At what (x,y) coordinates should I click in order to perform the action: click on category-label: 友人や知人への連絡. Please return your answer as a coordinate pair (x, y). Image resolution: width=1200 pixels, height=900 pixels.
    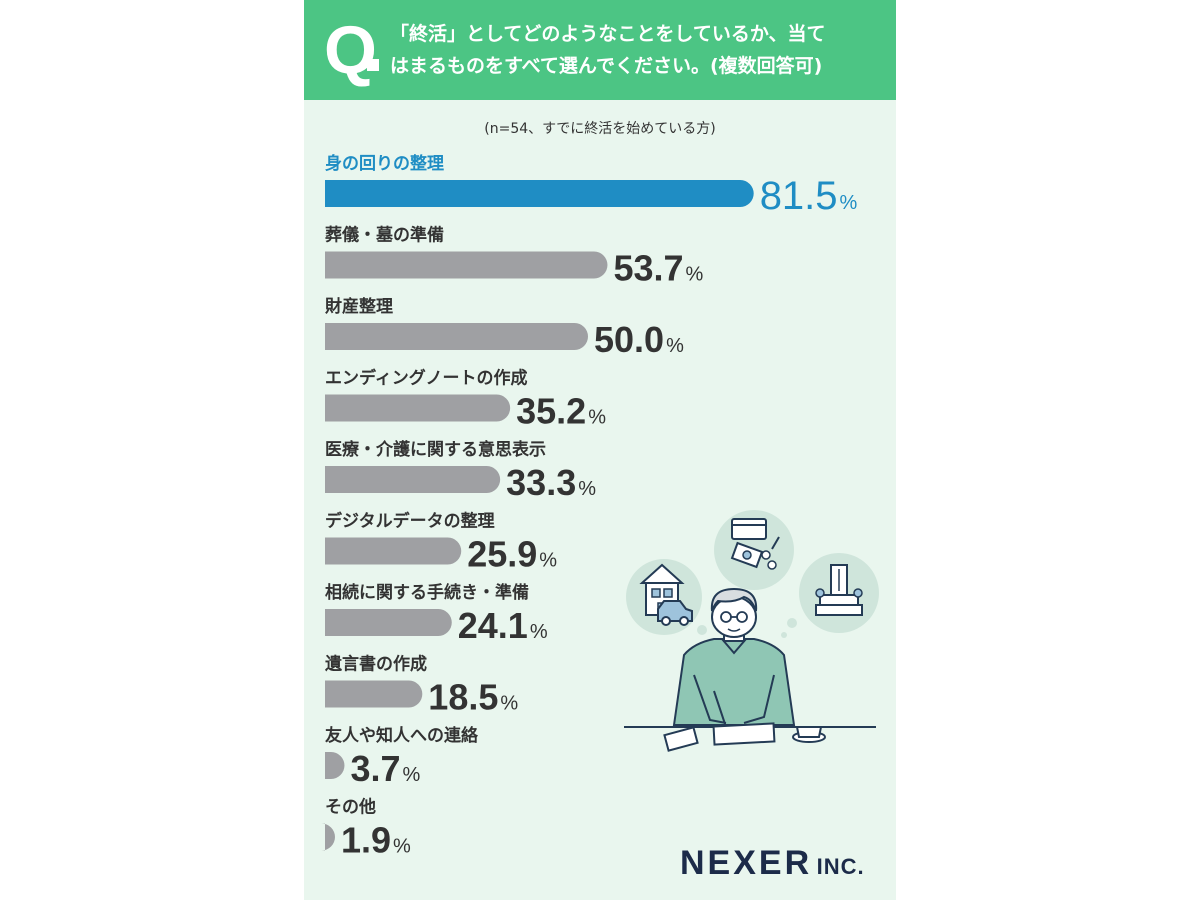
    Looking at the image, I should click on (402, 735).